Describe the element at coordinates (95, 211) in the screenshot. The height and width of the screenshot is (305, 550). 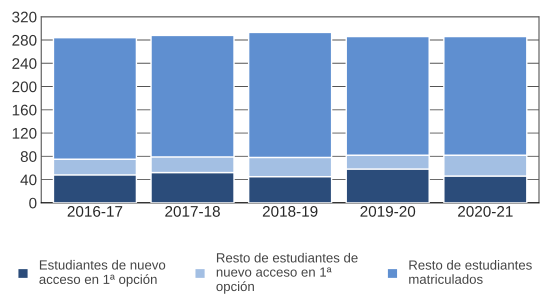
I see `x-tick-label: 2016-17` at that location.